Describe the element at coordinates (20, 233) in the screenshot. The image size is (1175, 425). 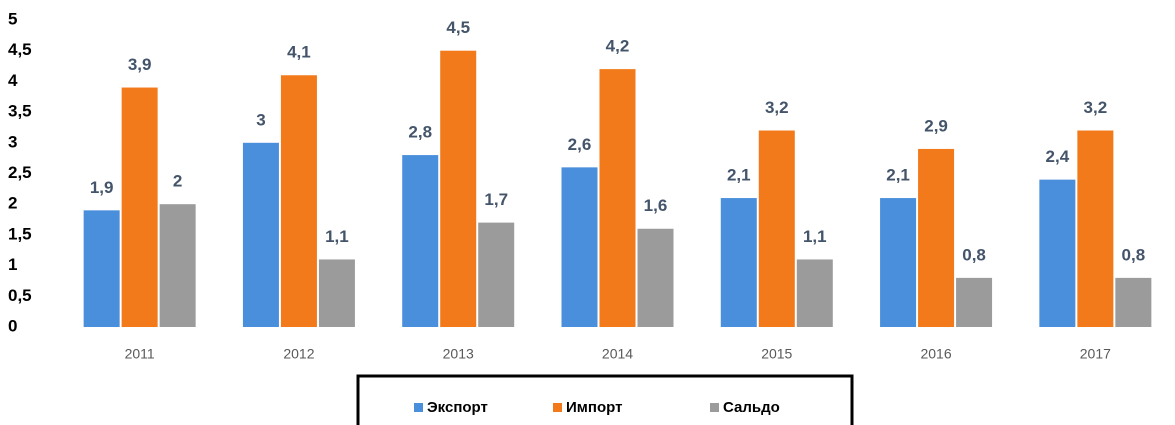
I see `y-tick-label: 1,5` at that location.